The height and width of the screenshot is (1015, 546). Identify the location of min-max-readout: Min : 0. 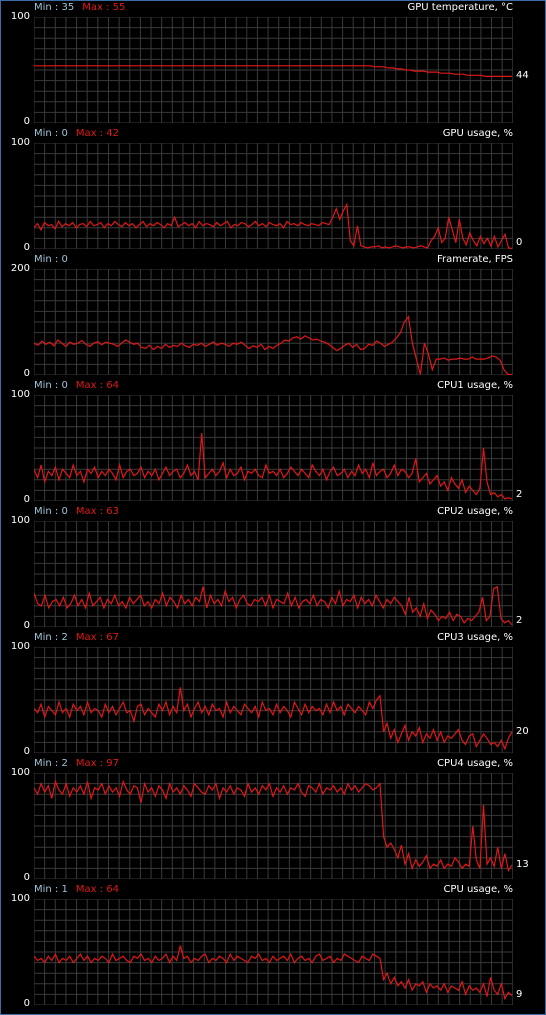
(51, 260).